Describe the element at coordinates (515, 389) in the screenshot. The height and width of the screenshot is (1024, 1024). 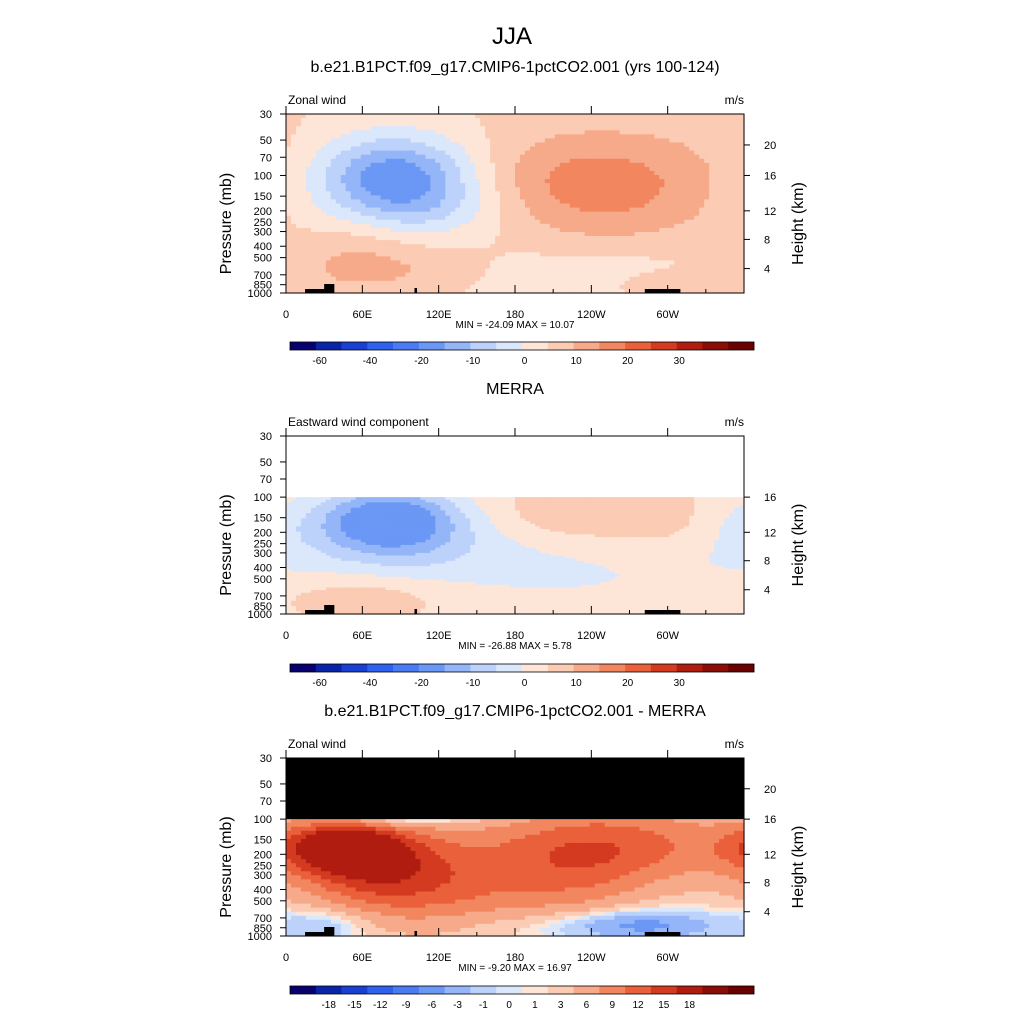
I see `panel-title: MERRA` at that location.